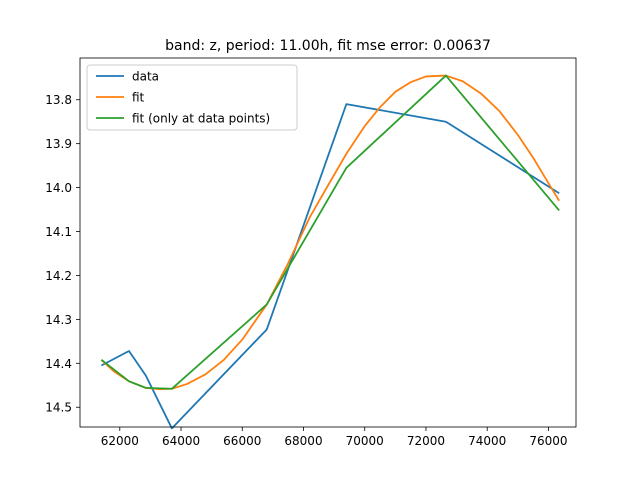 This screenshot has width=640, height=480. What do you see at coordinates (548, 441) in the screenshot?
I see `x-tick-label: 76000` at bounding box center [548, 441].